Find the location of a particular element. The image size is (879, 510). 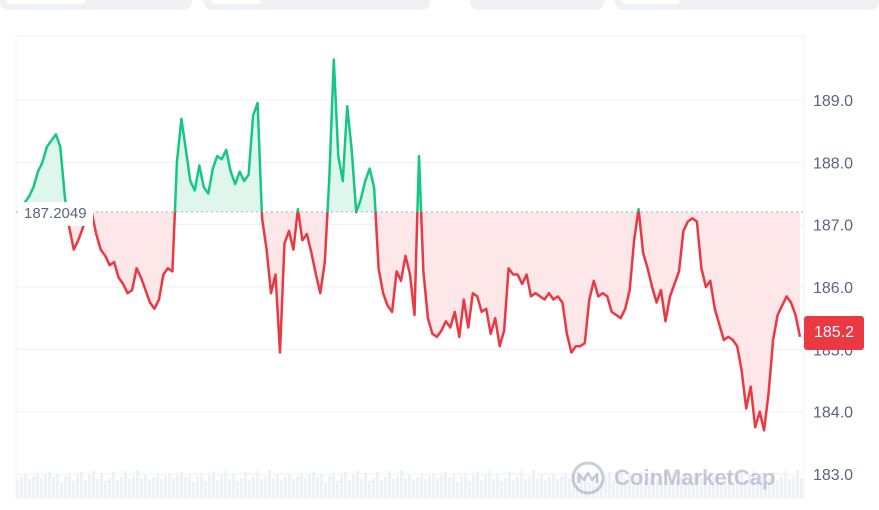

volume-strip is located at coordinates (409, 484).